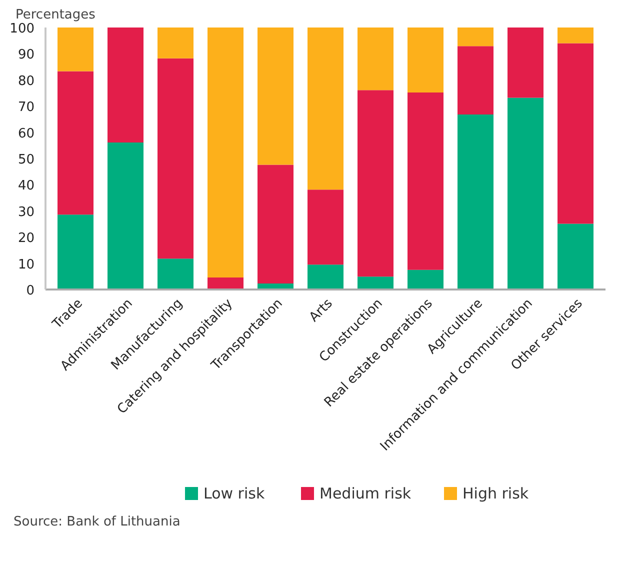 This screenshot has width=621, height=566. I want to click on y-tick-label: 30, so click(26, 212).